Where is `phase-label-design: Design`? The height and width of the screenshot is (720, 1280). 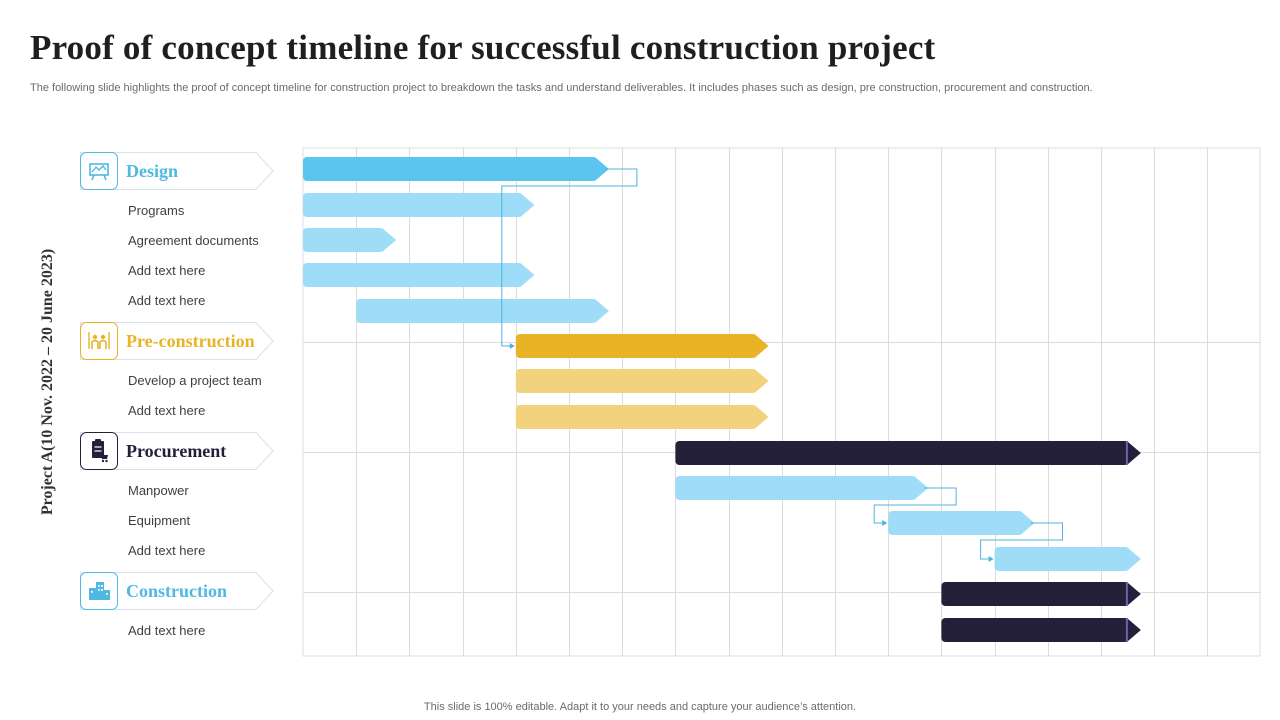
phase-label-design: Design is located at coordinates (152, 171).